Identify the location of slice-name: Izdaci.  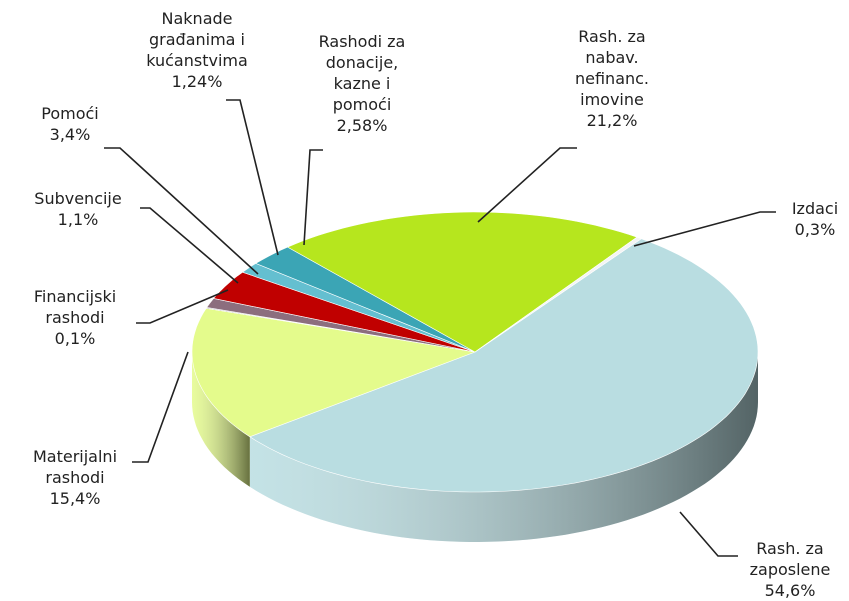
(815, 208).